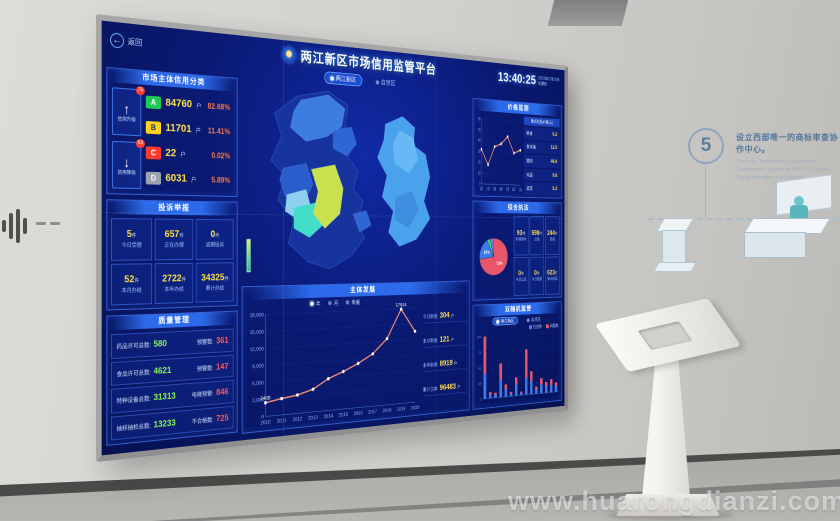 The width and height of the screenshot is (840, 521). Describe the element at coordinates (537, 279) in the screenshot. I see `stat-label: 今日结案` at that location.